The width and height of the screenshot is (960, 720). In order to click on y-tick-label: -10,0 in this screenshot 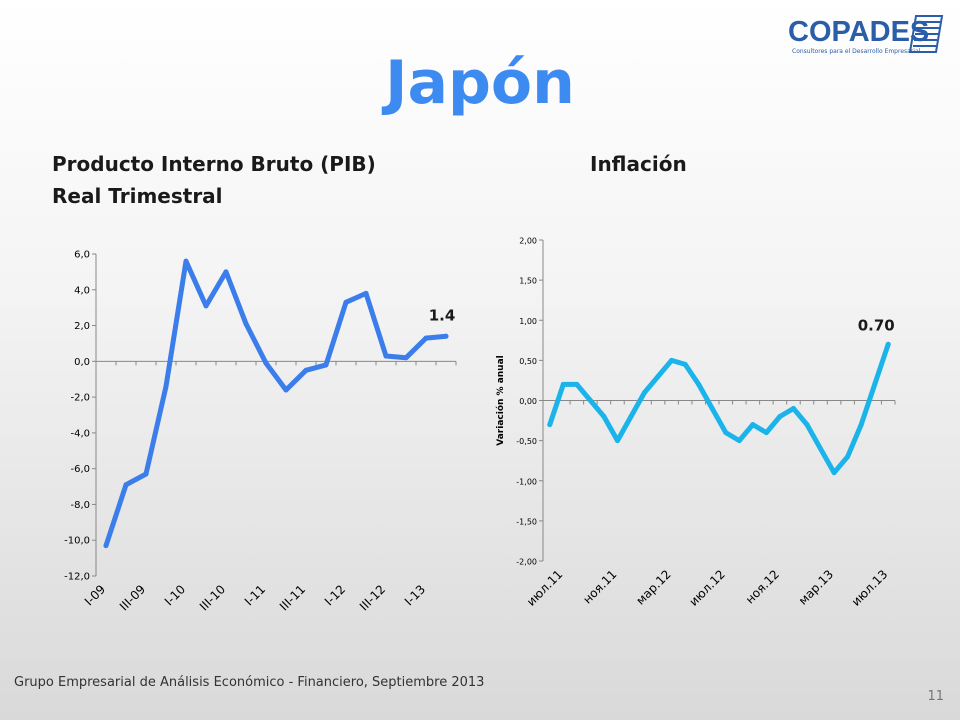, I will do `click(77, 541)`.